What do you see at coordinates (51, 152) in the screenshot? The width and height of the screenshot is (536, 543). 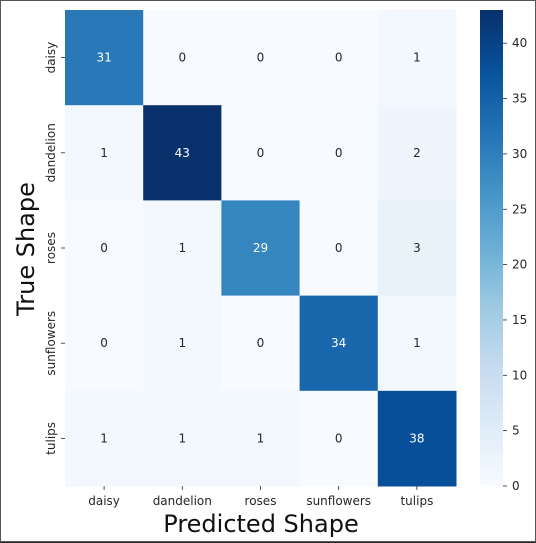 I see `y-tick-label: dandelion` at bounding box center [51, 152].